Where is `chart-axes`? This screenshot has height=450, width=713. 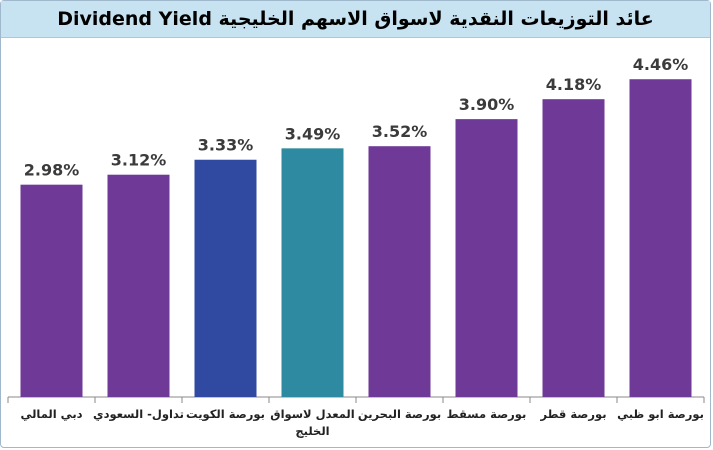 chart-axes is located at coordinates (356, 399).